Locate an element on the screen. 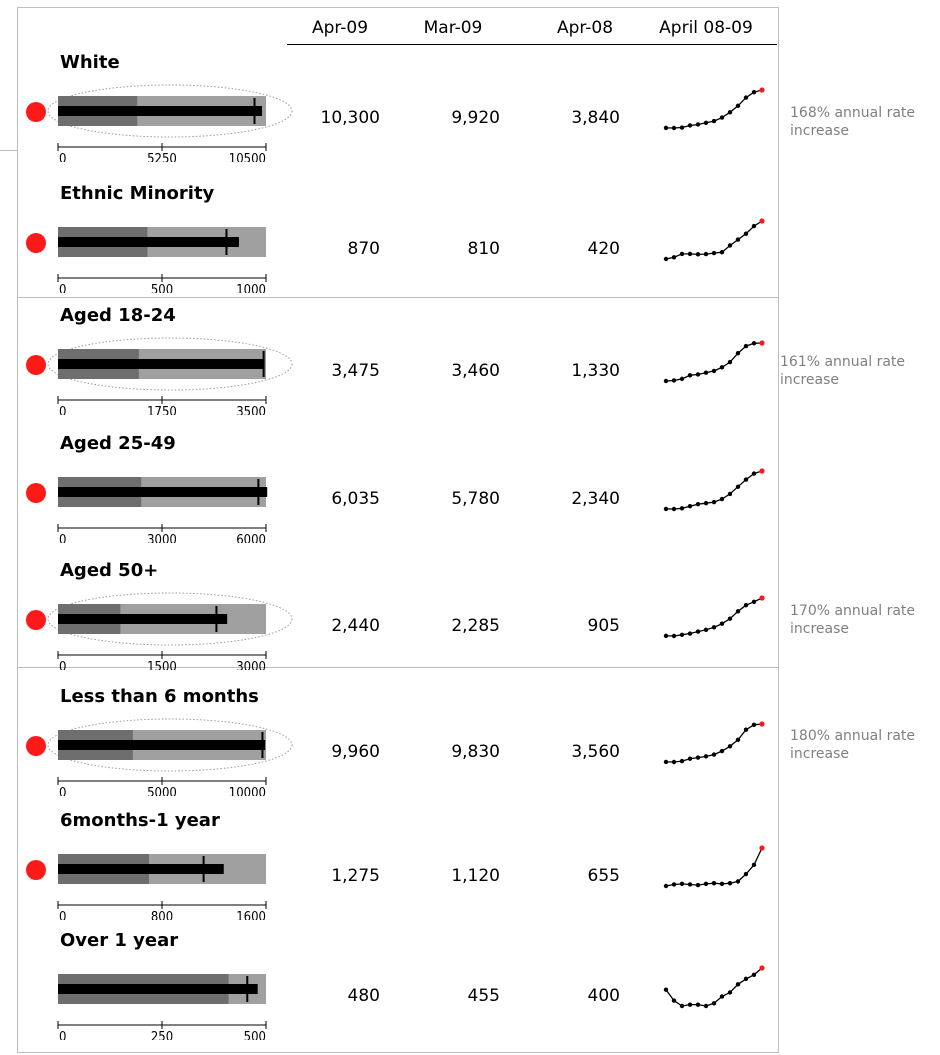  row-graphics: 0 3000 6000 is located at coordinates (395, 505).